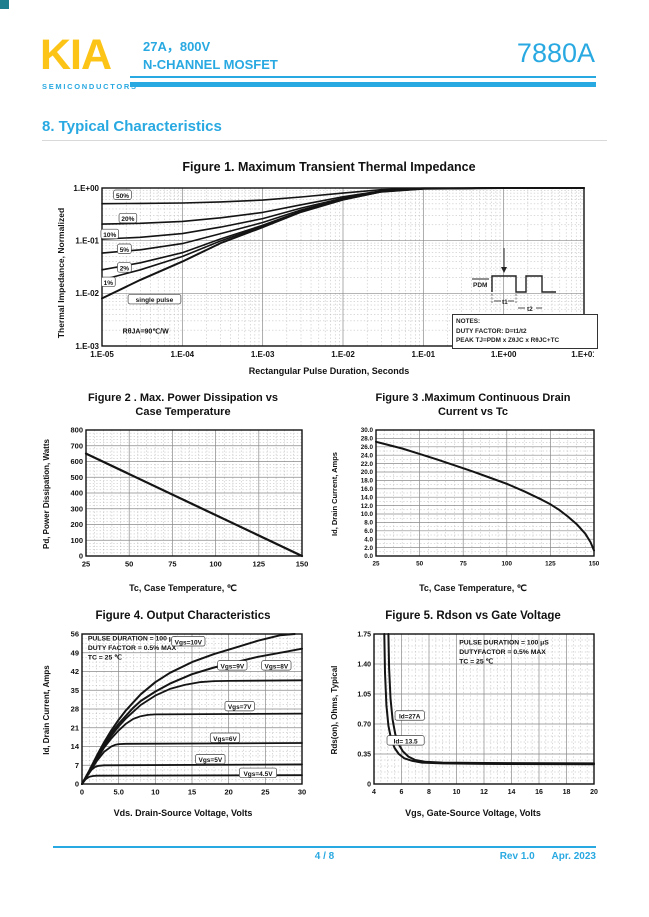 This screenshot has height=917, width=649. Describe the element at coordinates (367, 430) in the screenshot. I see `svg-text: 30.0` at that location.